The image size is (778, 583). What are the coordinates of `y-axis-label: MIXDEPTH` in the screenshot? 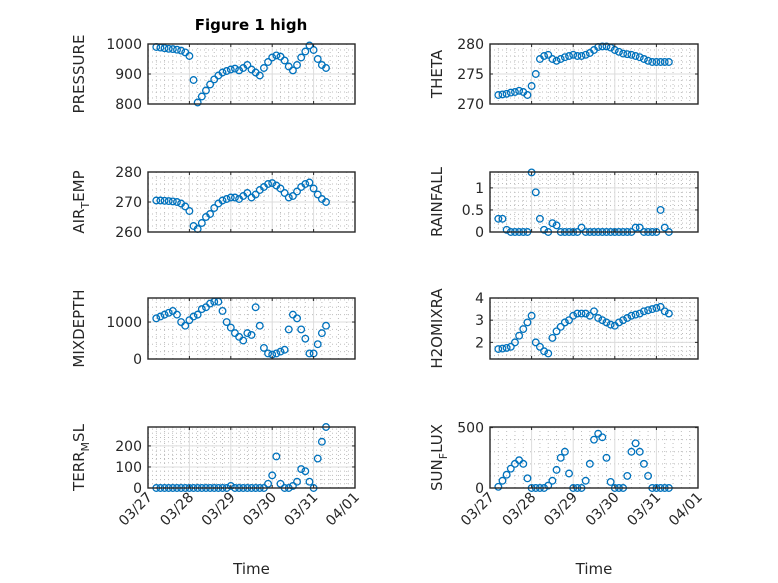 It's located at (79, 328).